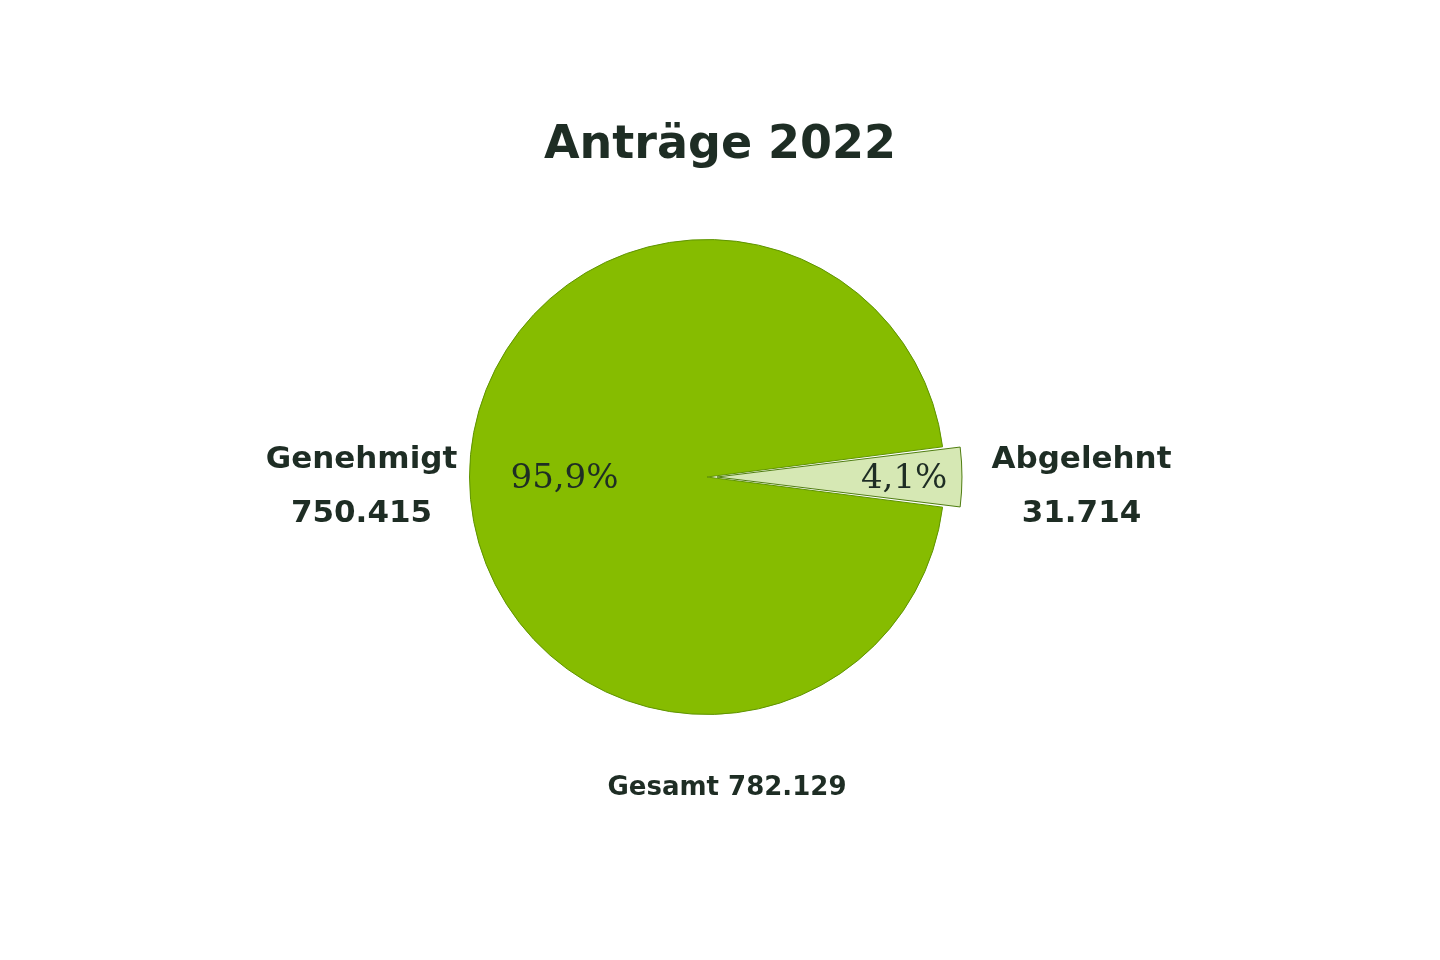 The image size is (1440, 960). What do you see at coordinates (720, 141) in the screenshot?
I see `chart-title: Anträge 2022` at bounding box center [720, 141].